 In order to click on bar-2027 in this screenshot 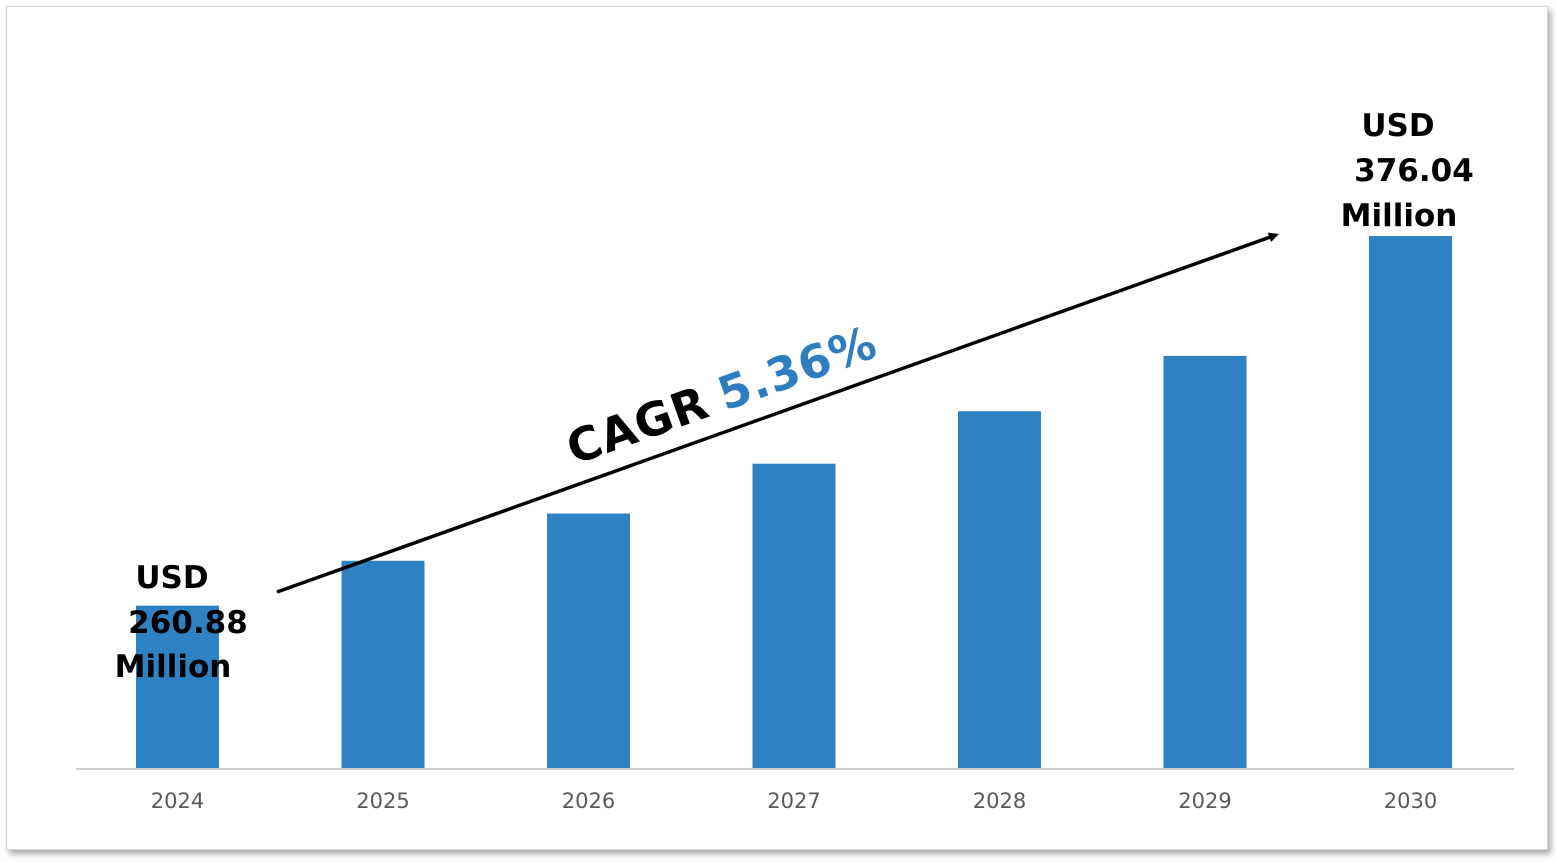, I will do `click(794, 616)`.